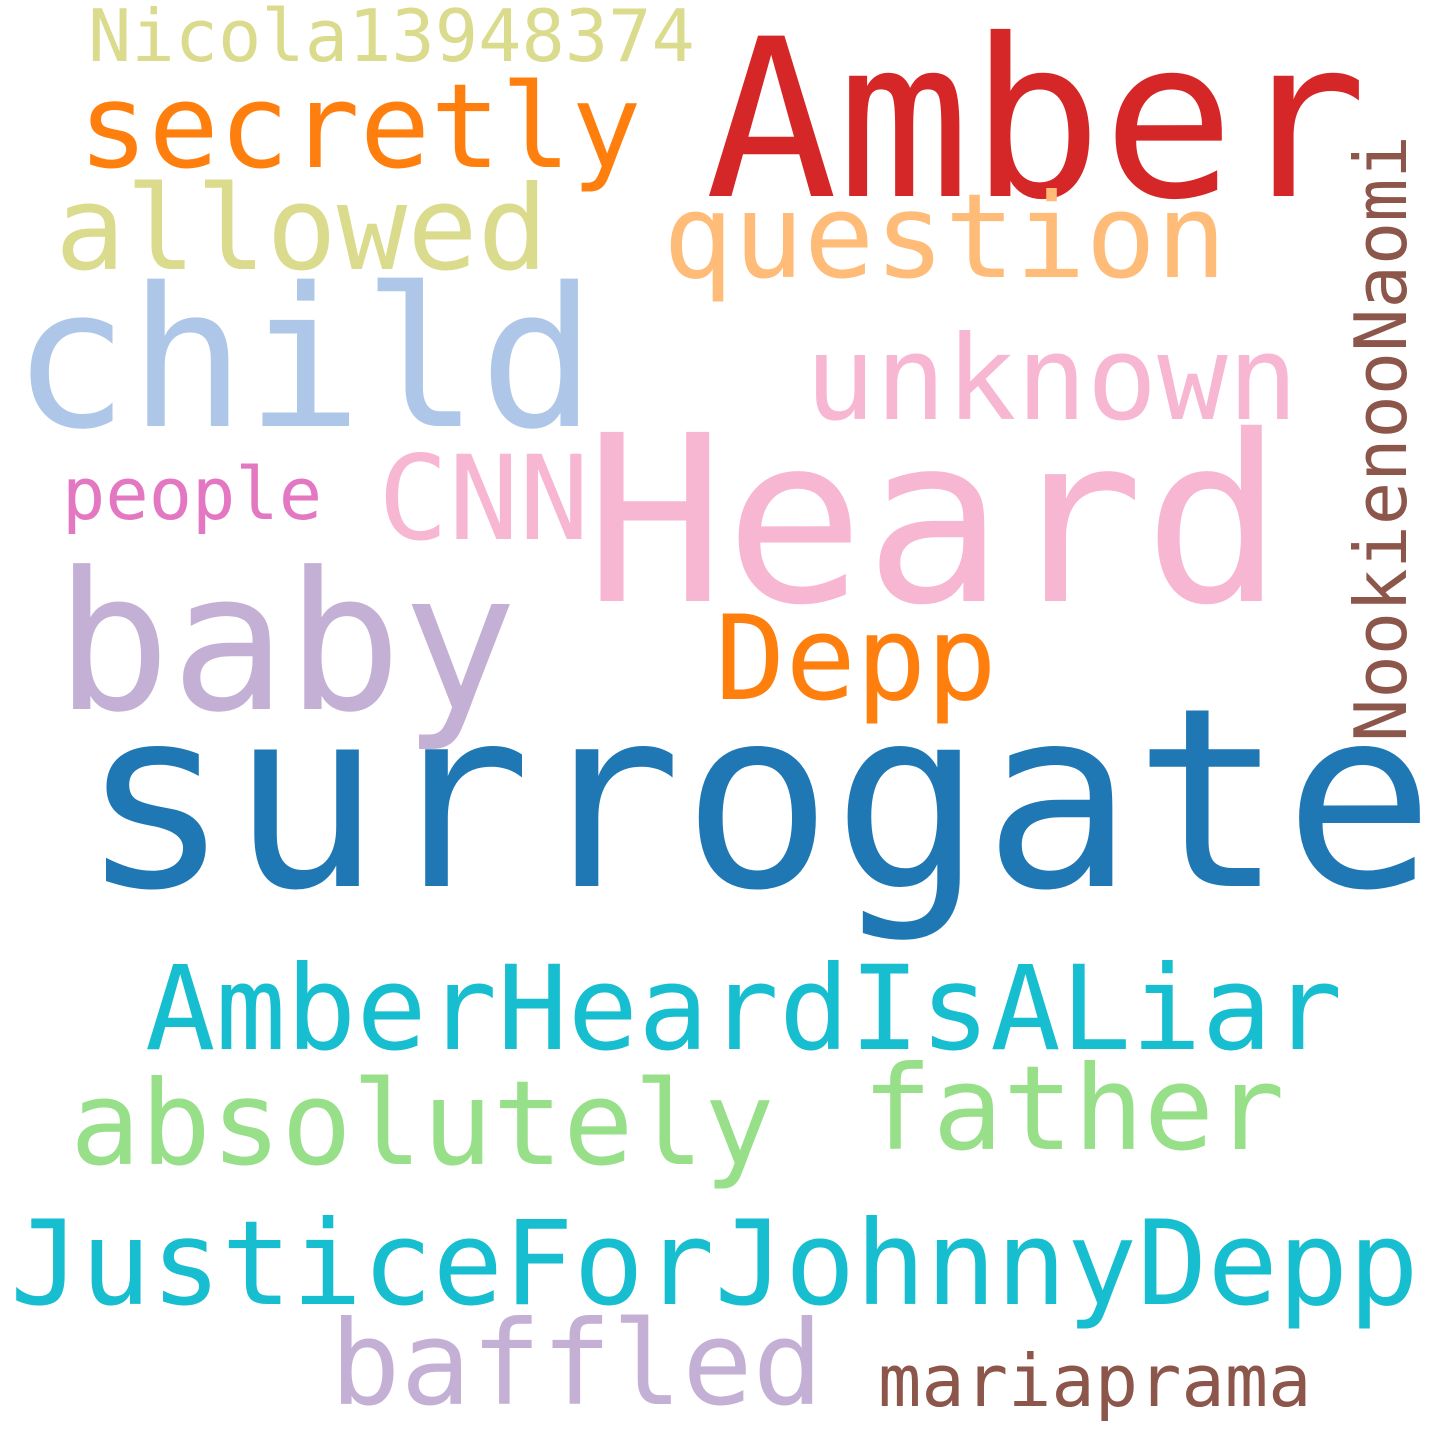 The width and height of the screenshot is (1440, 1440). I want to click on word-secretly: secretly, so click(360, 126).